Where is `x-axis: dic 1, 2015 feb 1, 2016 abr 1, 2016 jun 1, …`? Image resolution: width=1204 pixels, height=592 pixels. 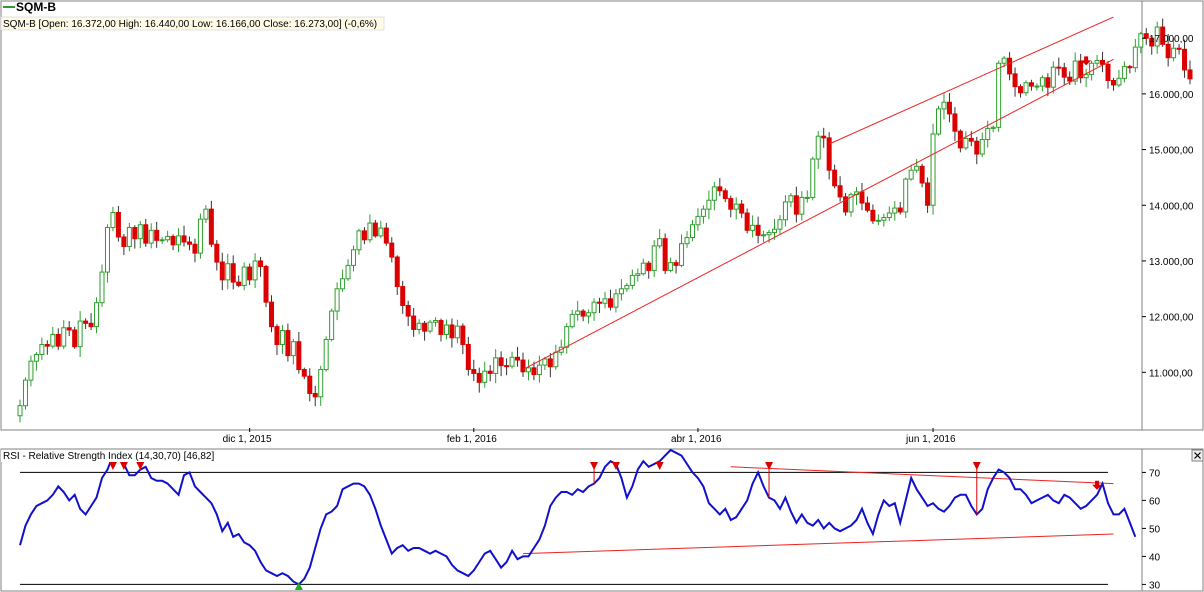 x-axis: dic 1, 2015 feb 1, 2016 abr 1, 2016 jun 1, … is located at coordinates (589, 436).